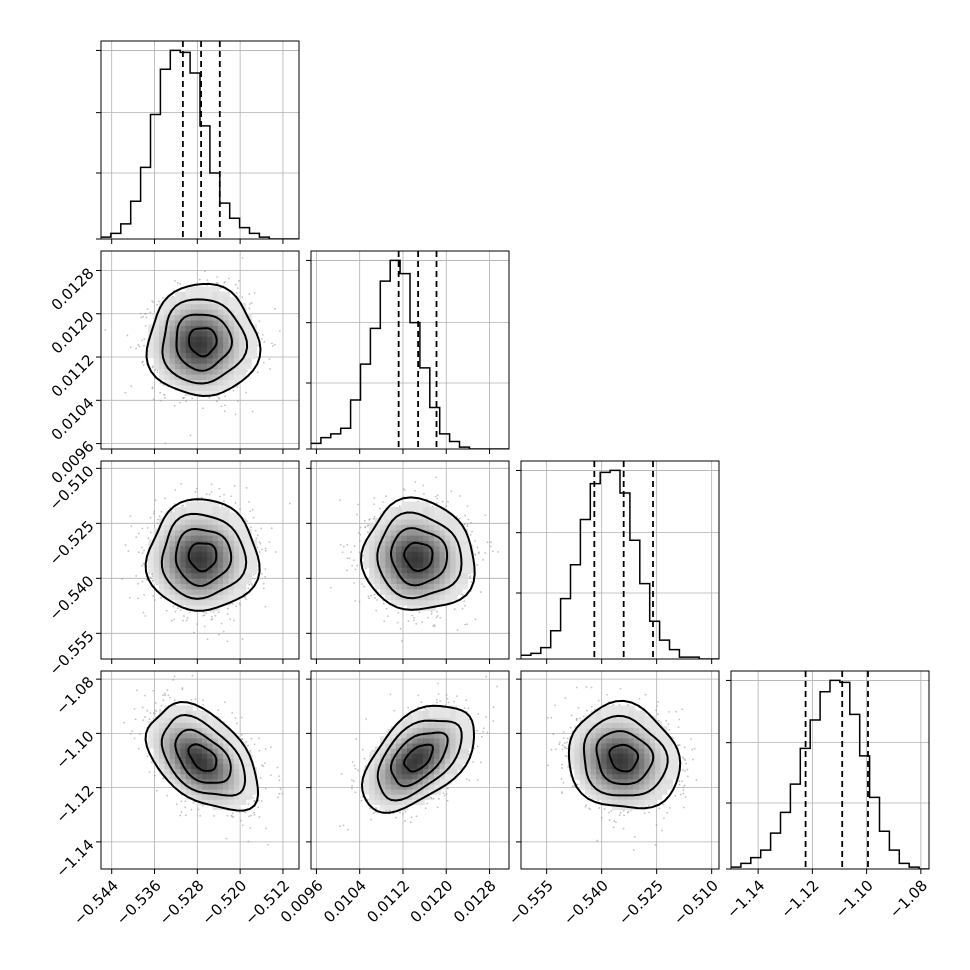  What do you see at coordinates (475, 902) in the screenshot?
I see `x-tick-label: 0.0128` at bounding box center [475, 902].